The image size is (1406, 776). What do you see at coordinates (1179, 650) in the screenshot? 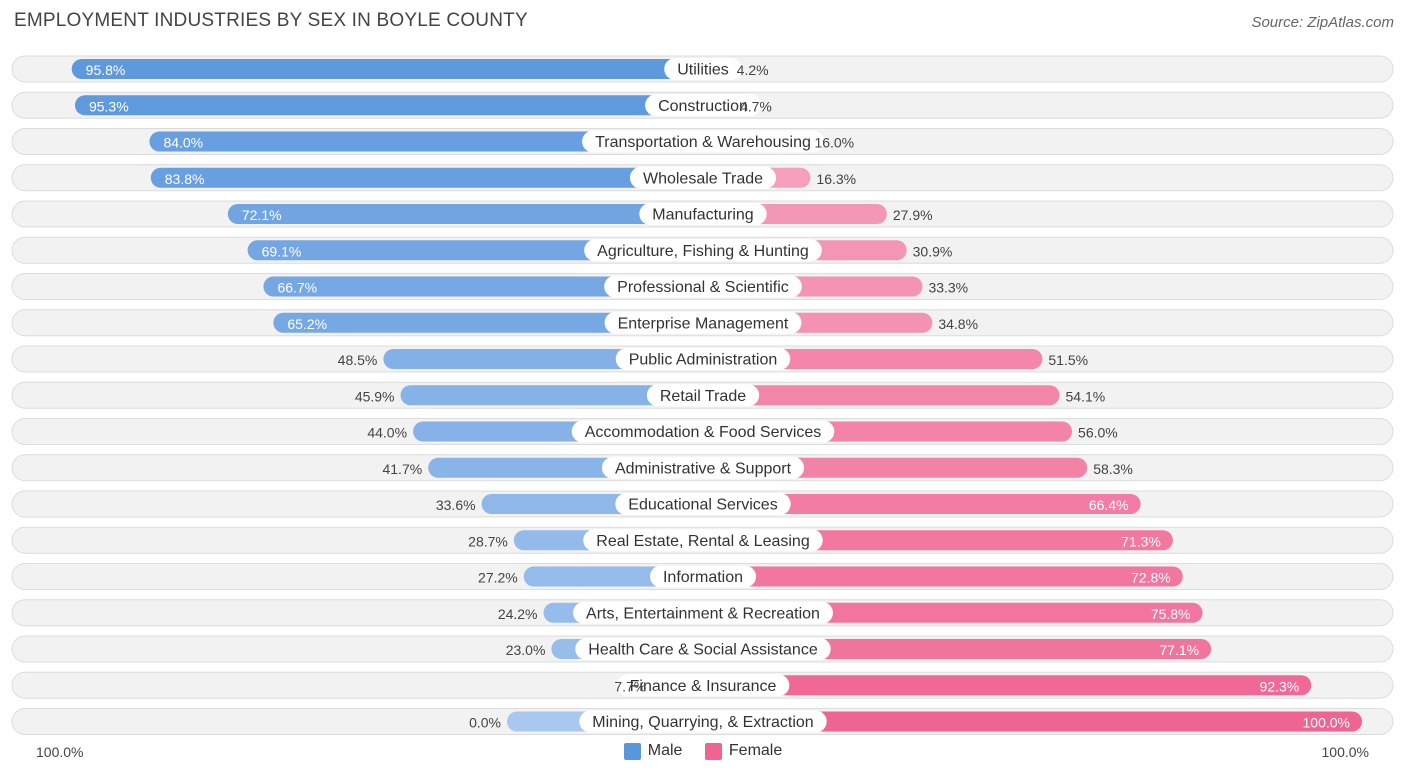
I see `female-value-label: 77.1%` at bounding box center [1179, 650].